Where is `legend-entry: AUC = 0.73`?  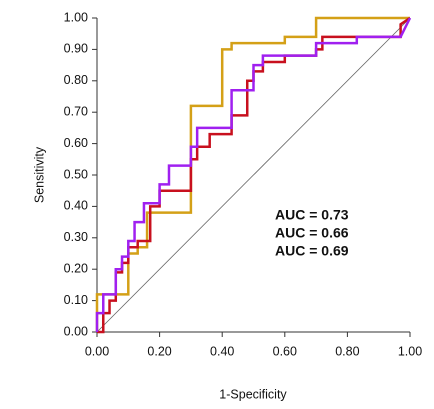 legend-entry: AUC = 0.73 is located at coordinates (312, 215).